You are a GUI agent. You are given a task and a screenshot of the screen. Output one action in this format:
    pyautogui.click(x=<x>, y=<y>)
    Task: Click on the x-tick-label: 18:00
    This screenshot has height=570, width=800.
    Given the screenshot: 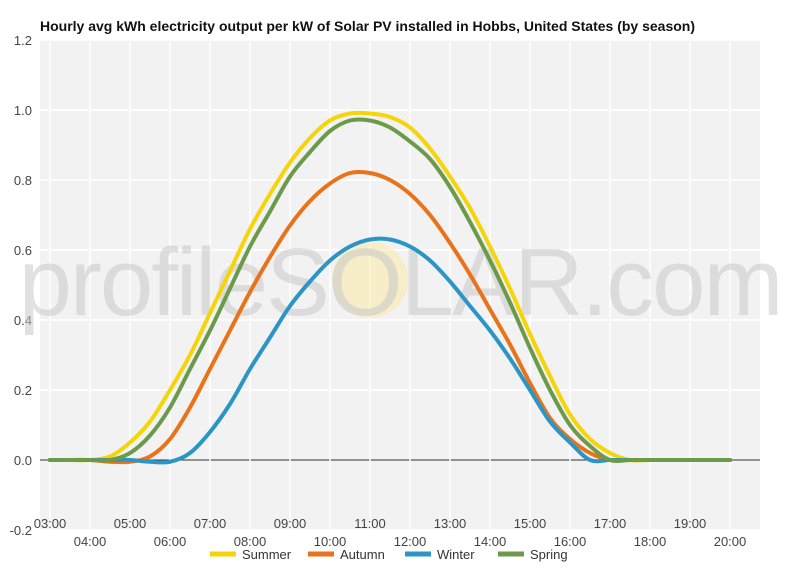 What is the action you would take?
    pyautogui.click(x=650, y=541)
    